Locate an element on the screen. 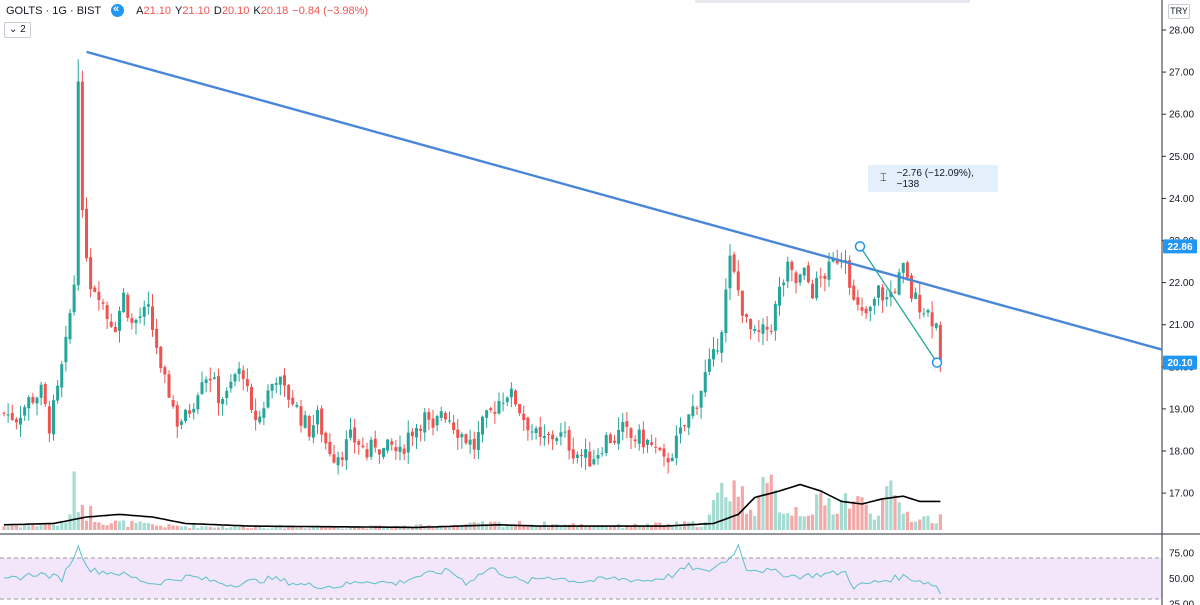 Image resolution: width=1200 pixels, height=605 pixels. rsi-tick-label: 50.00 is located at coordinates (1181, 579).